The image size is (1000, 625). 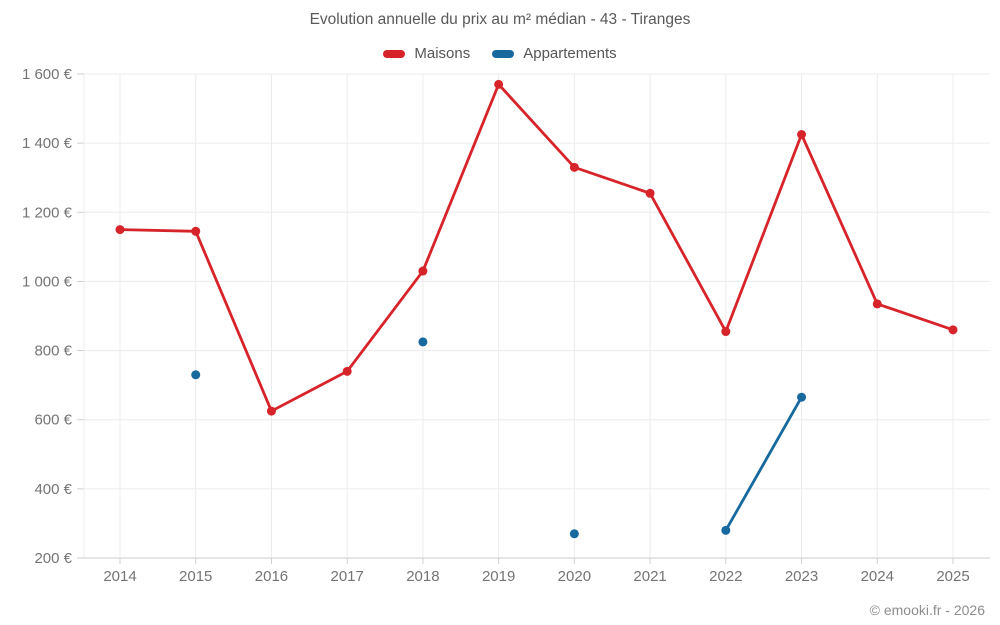 What do you see at coordinates (503, 53) in the screenshot?
I see `legend-swatch-appartements` at bounding box center [503, 53].